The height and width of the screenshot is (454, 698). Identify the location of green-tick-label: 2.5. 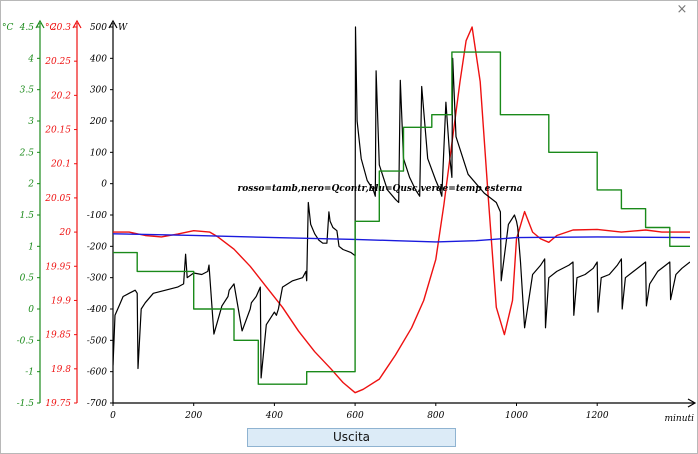
(27, 153).